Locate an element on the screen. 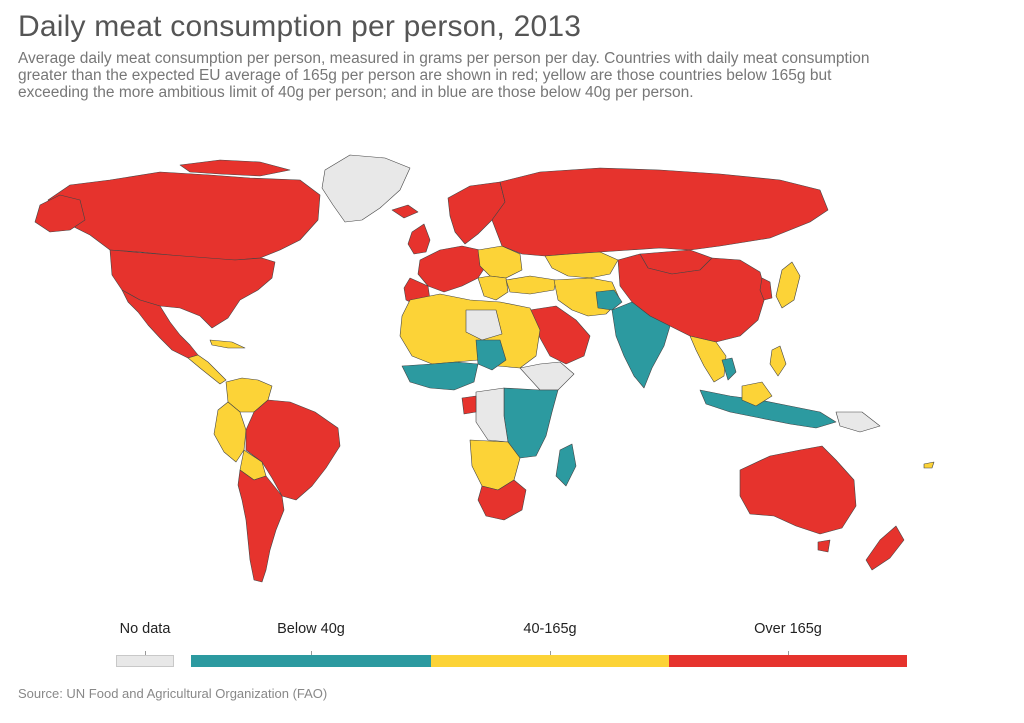 The image size is (1024, 723). korea is located at coordinates (766, 289).